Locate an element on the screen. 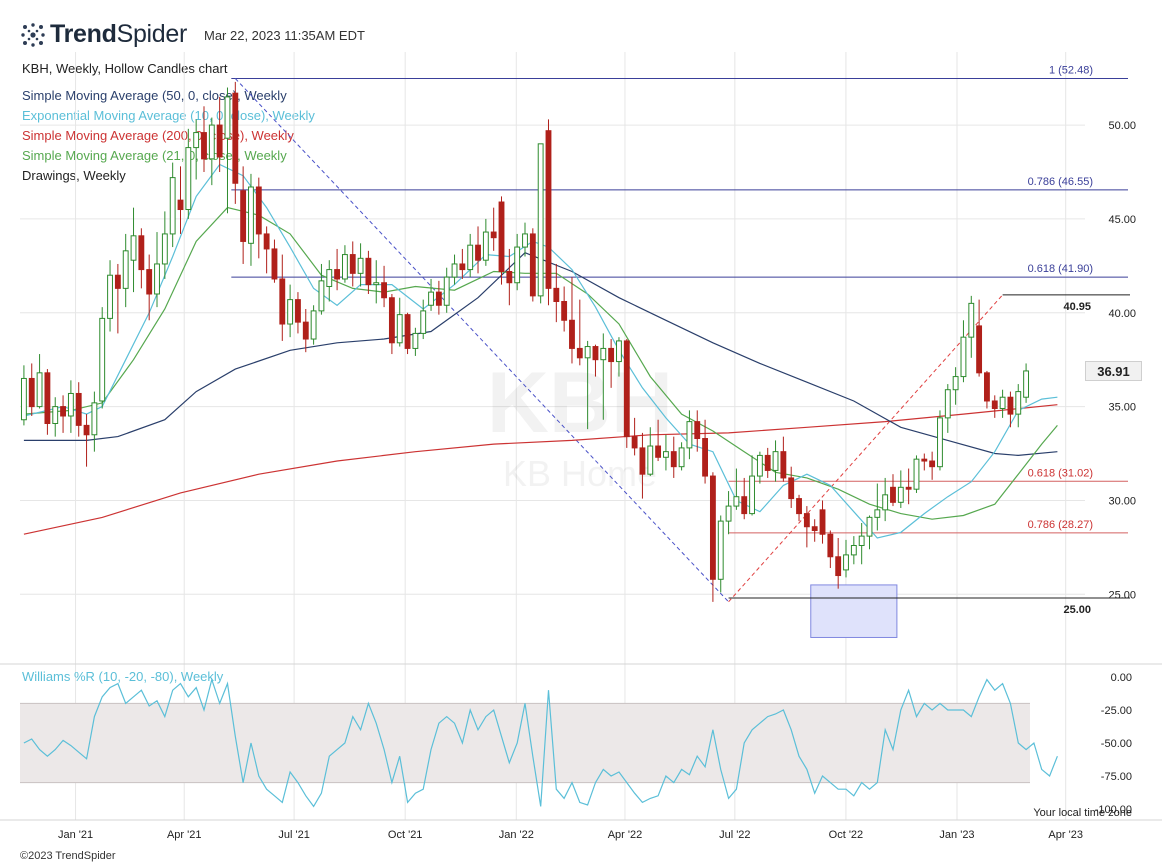  watermark-symbol: KBH is located at coordinates (580, 403).